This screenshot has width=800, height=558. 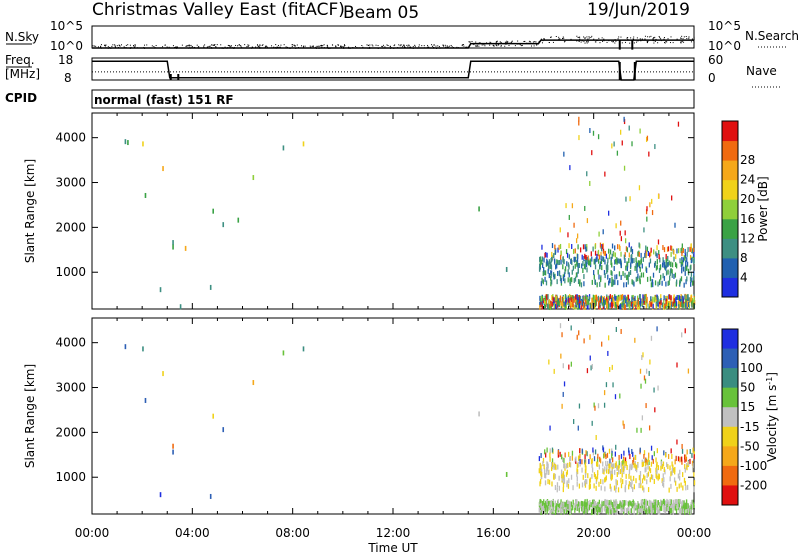 What do you see at coordinates (747, 180) in the screenshot?
I see `power-colorbar-tick: 24` at bounding box center [747, 180].